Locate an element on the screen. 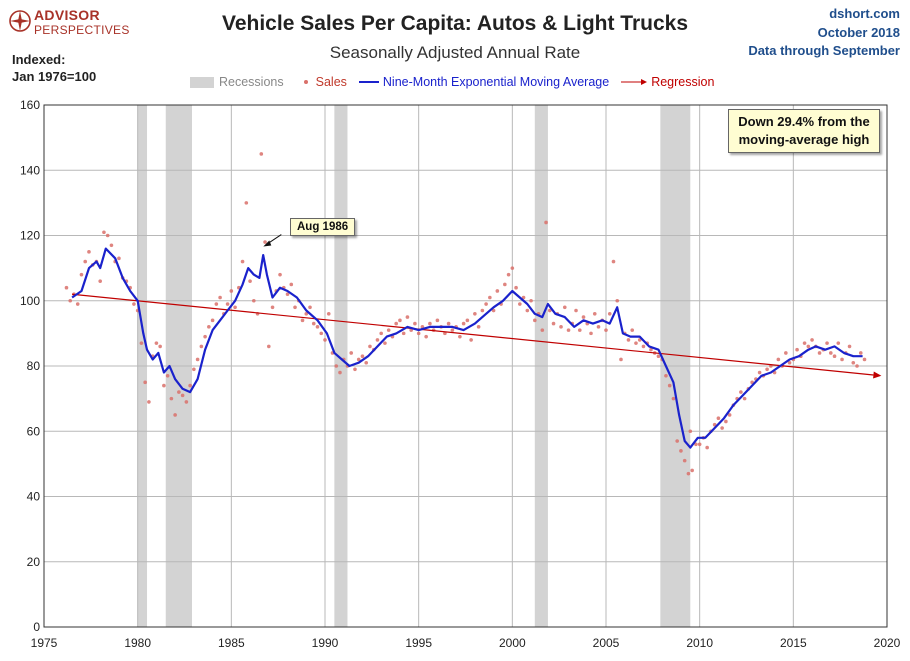 This screenshot has height=661, width=910. x-tick-label: 1990 is located at coordinates (325, 643).